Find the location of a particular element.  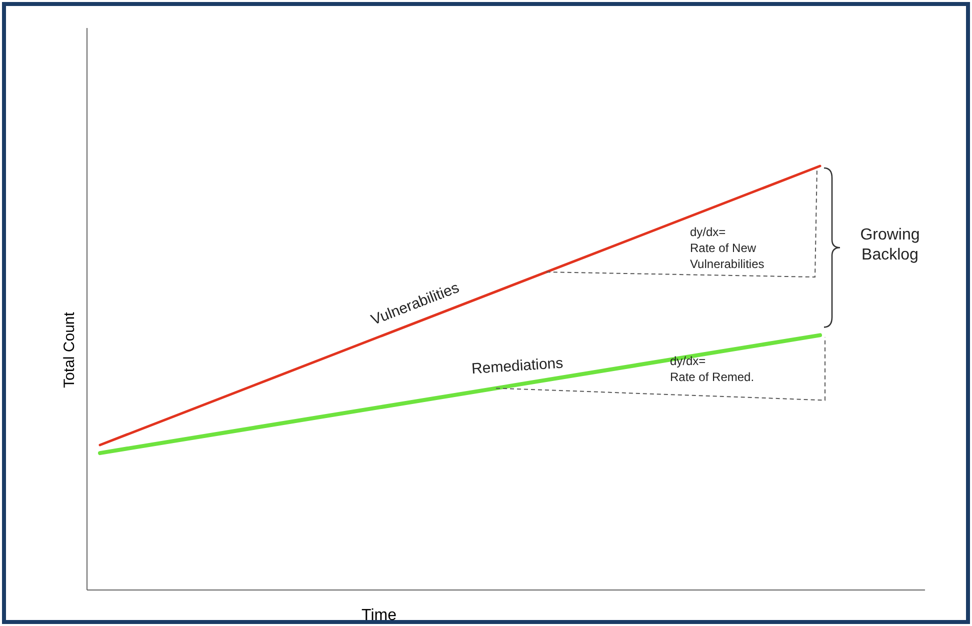

y-axis-title: Total Count is located at coordinates (69, 349).